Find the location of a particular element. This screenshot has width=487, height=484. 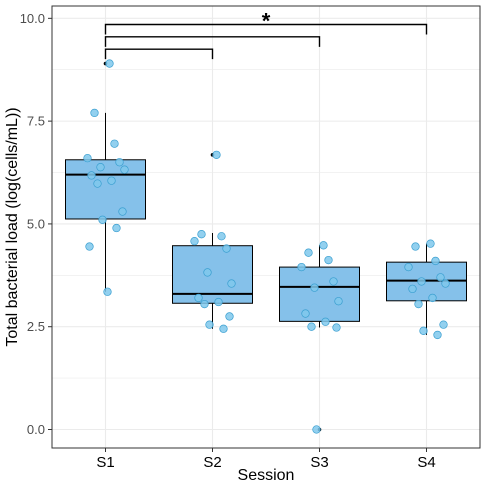

box-s1 is located at coordinates (105, 176).